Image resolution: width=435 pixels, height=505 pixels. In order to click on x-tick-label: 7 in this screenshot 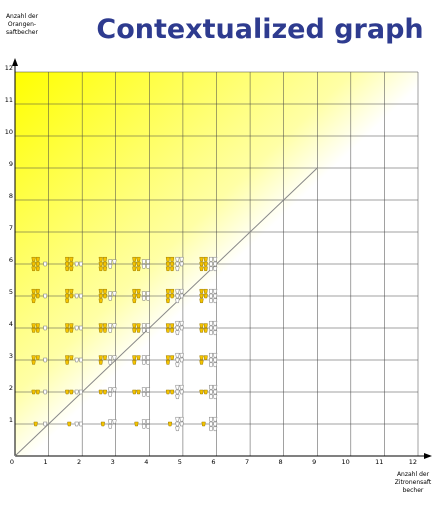, I will do `click(247, 462)`.